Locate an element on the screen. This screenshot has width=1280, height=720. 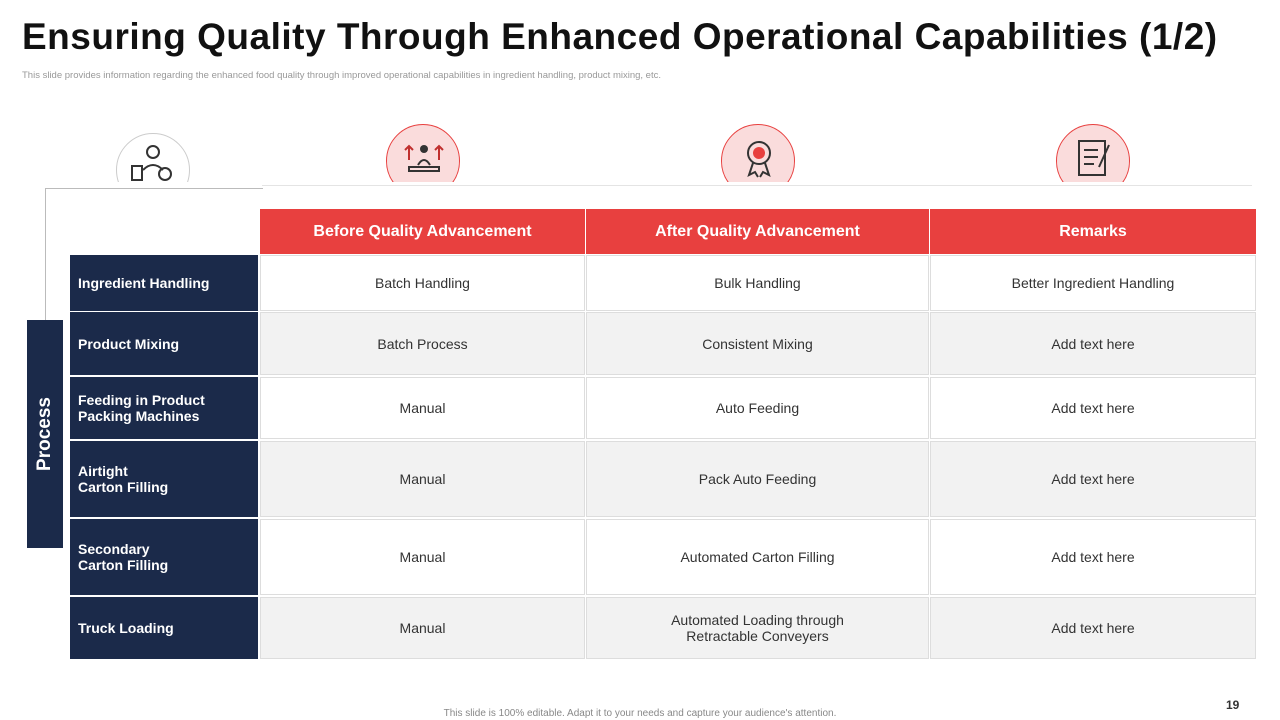
row-label: Secondary Carton Filling is located at coordinates (164, 557).